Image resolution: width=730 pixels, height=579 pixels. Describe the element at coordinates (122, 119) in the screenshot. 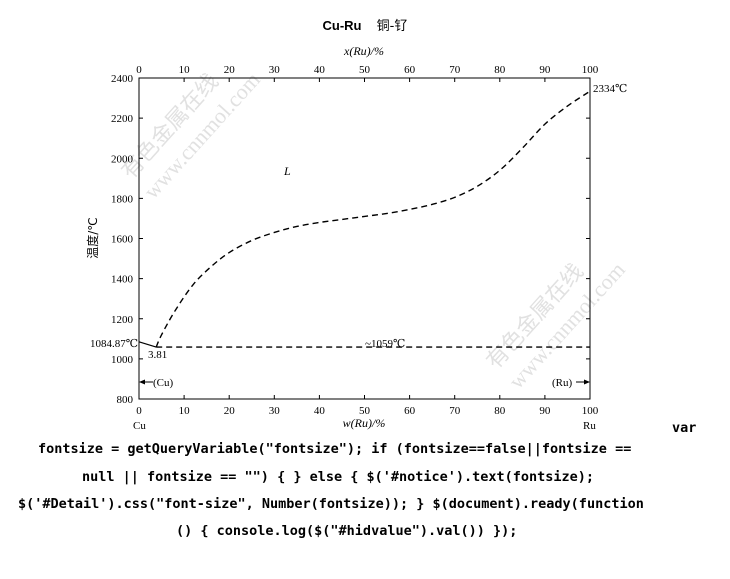

I see `y-tick-label: 2200` at that location.